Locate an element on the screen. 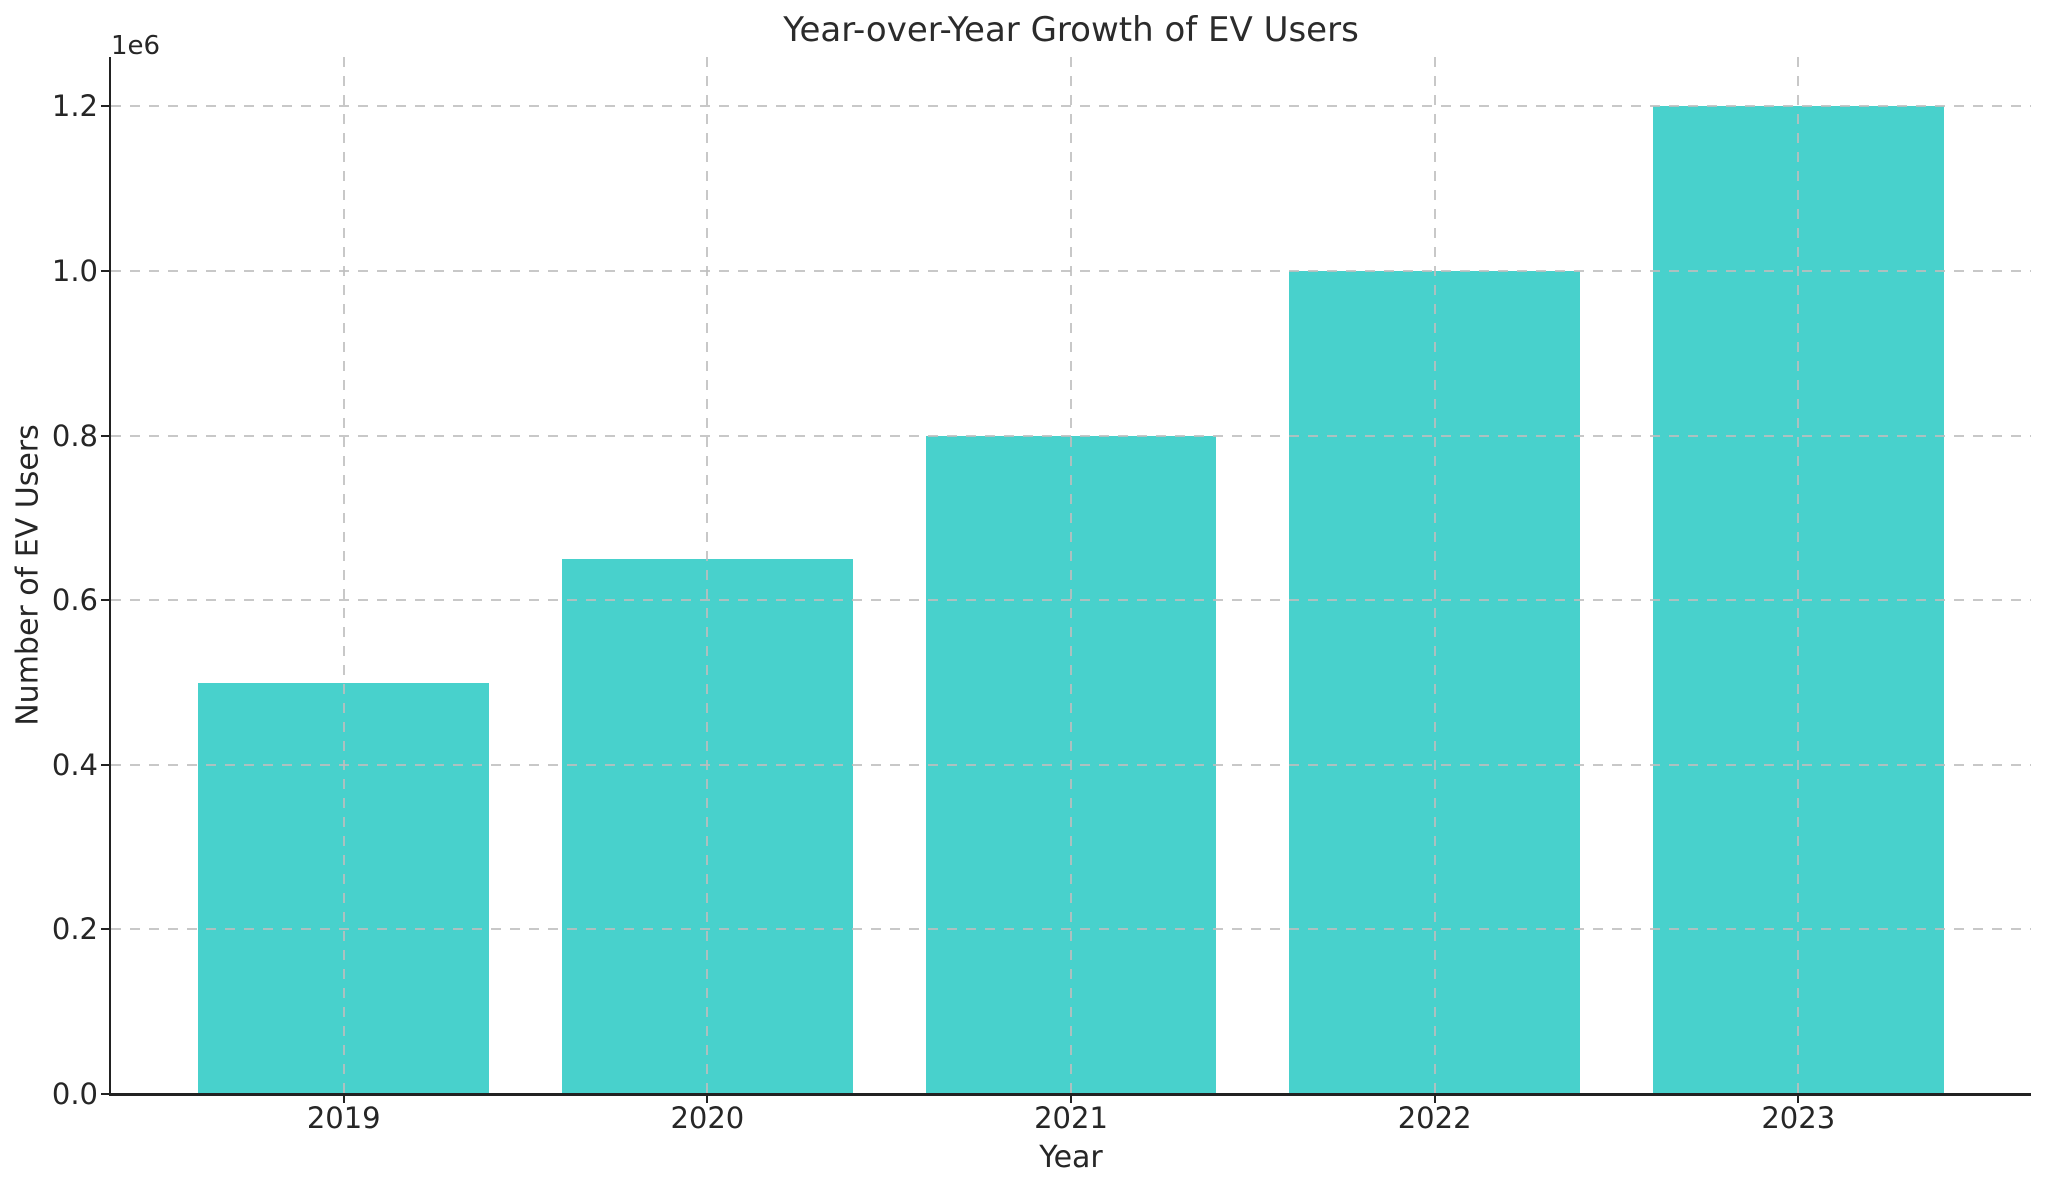 This screenshot has width=2048, height=1188. y-tick-mark-0.8 is located at coordinates (106, 435).